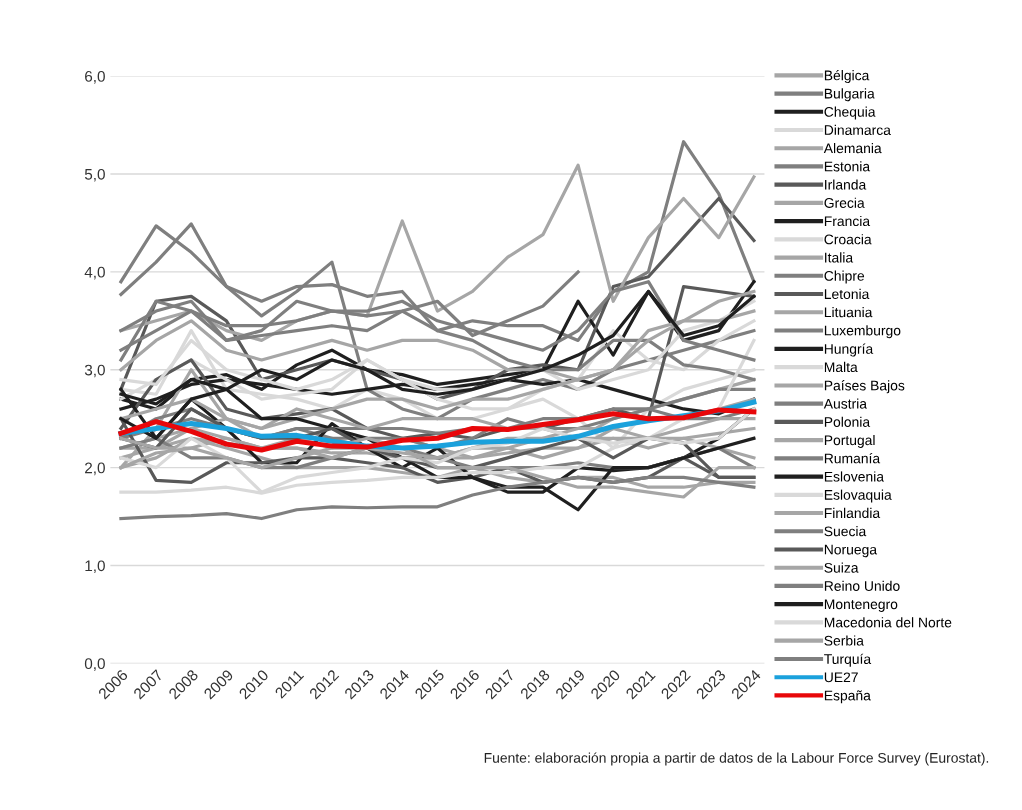  What do you see at coordinates (888, 622) in the screenshot?
I see `legend-label: Macedonia del Norte` at bounding box center [888, 622].